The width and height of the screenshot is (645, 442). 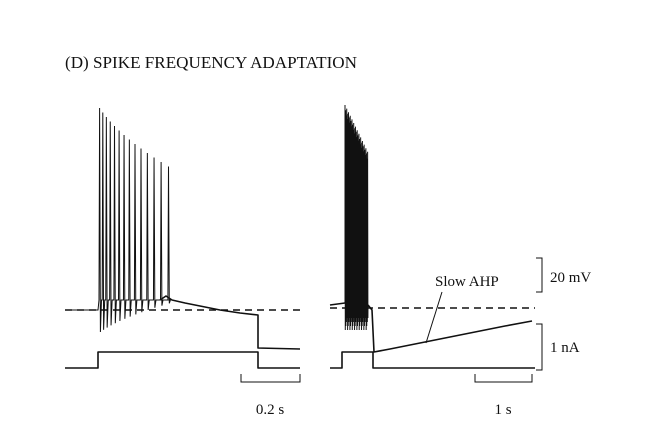 I want to click on figure-title: (D) SPIKE FREQUENCY ADAPTATION, so click(x=211, y=62).